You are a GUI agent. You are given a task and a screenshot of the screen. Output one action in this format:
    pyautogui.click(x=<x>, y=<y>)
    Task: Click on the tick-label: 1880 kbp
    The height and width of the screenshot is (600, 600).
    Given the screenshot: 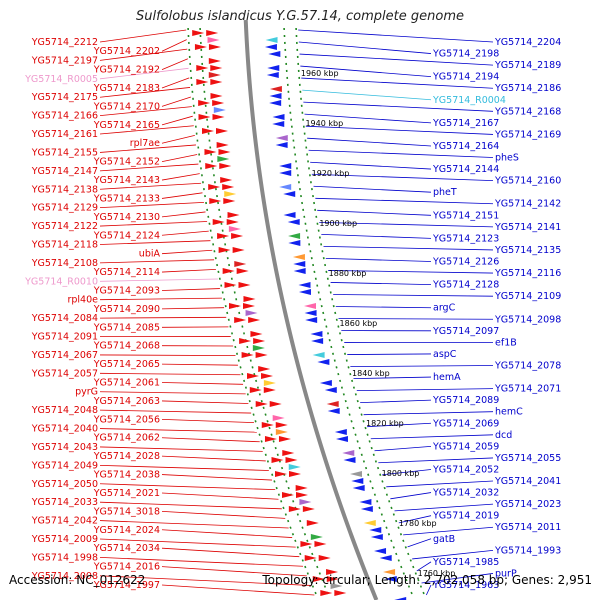 What is the action you would take?
    pyautogui.click(x=348, y=273)
    